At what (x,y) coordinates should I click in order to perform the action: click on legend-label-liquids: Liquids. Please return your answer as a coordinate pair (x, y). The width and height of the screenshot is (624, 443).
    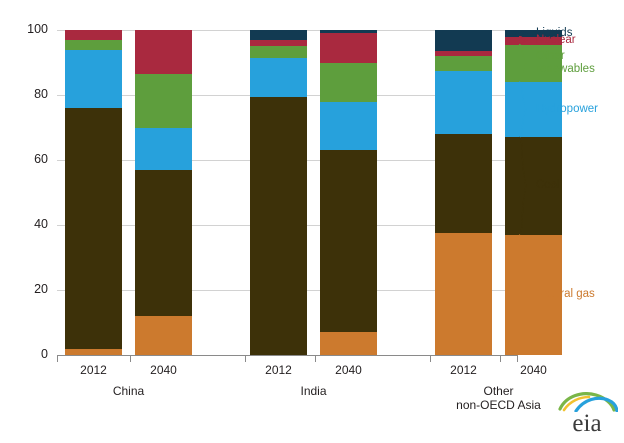
    Looking at the image, I should click on (554, 32).